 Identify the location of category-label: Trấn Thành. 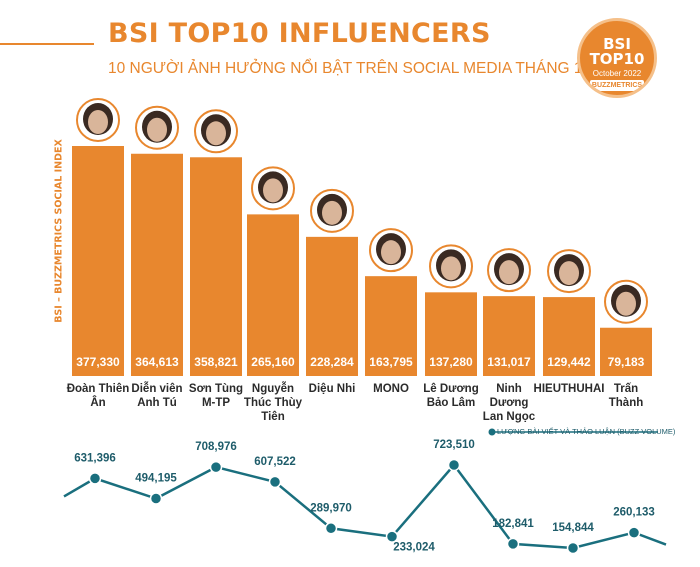
(626, 396).